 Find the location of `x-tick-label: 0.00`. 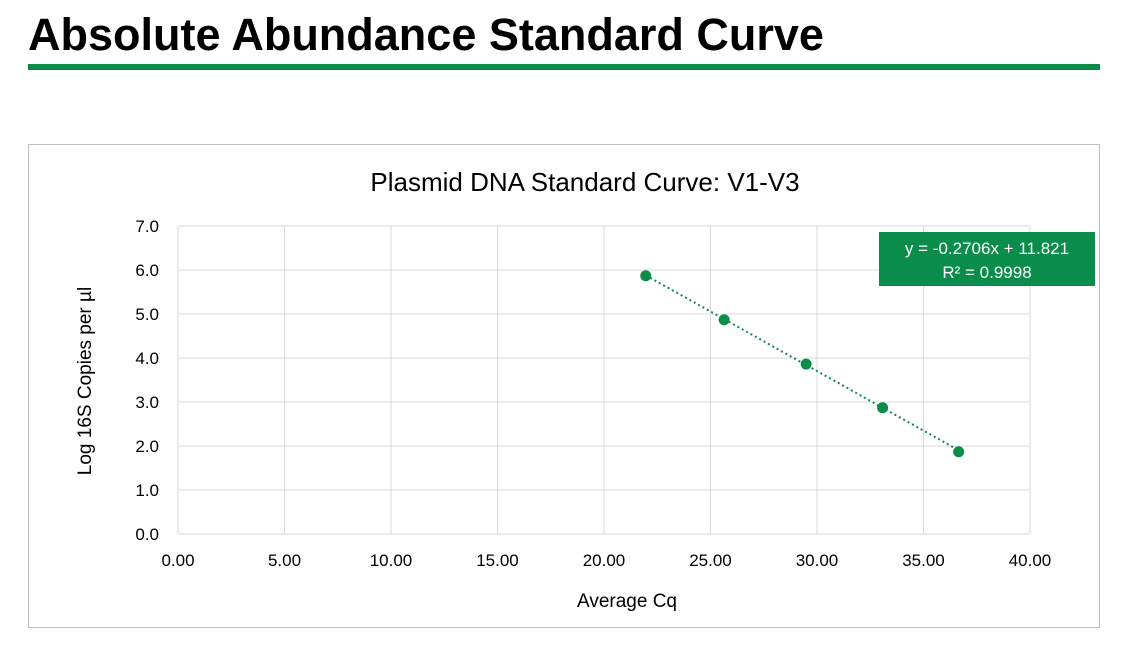

x-tick-label: 0.00 is located at coordinates (177, 560).